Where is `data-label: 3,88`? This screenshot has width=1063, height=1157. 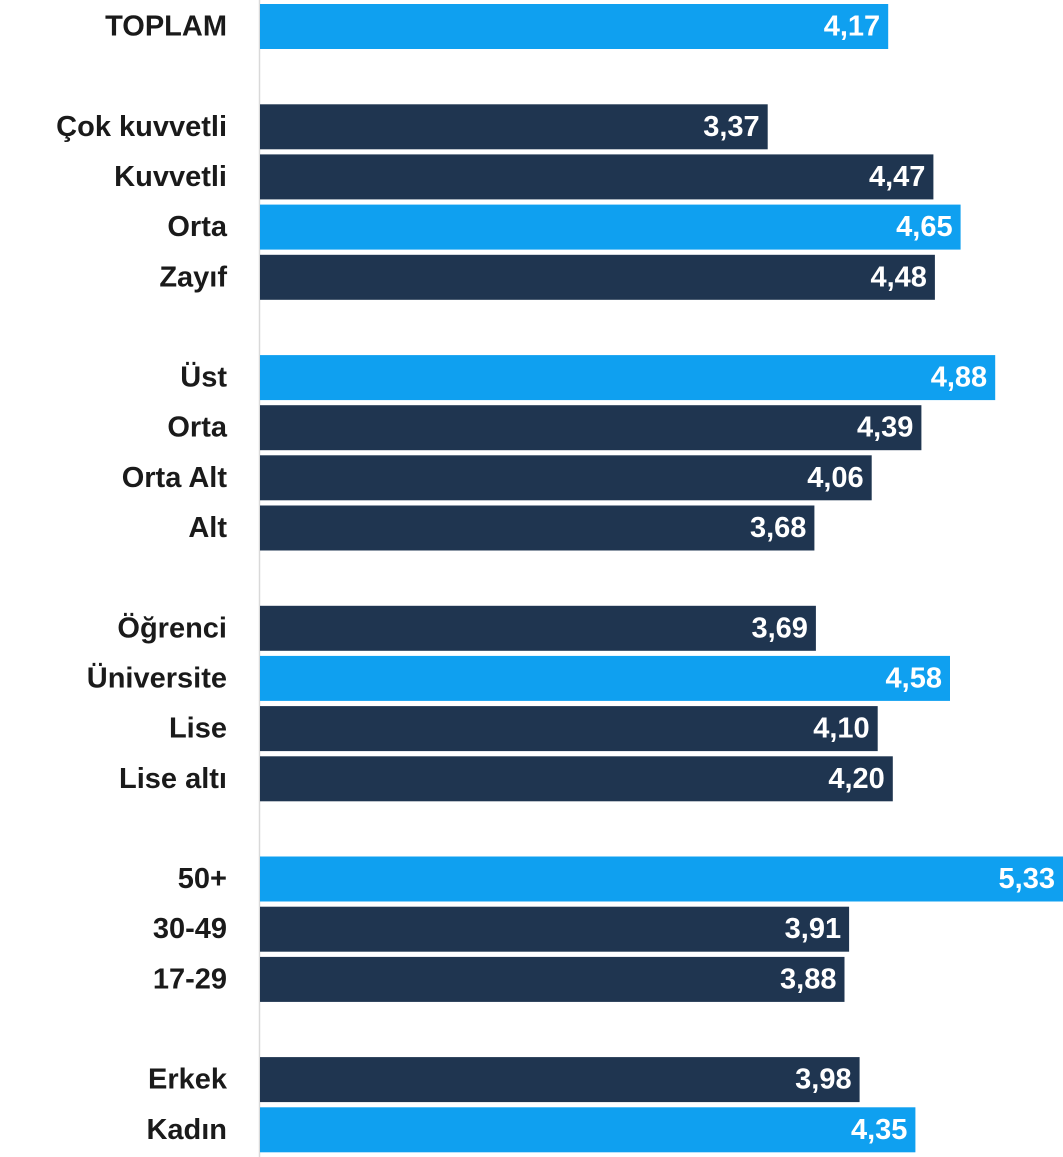 data-label: 3,88 is located at coordinates (808, 979).